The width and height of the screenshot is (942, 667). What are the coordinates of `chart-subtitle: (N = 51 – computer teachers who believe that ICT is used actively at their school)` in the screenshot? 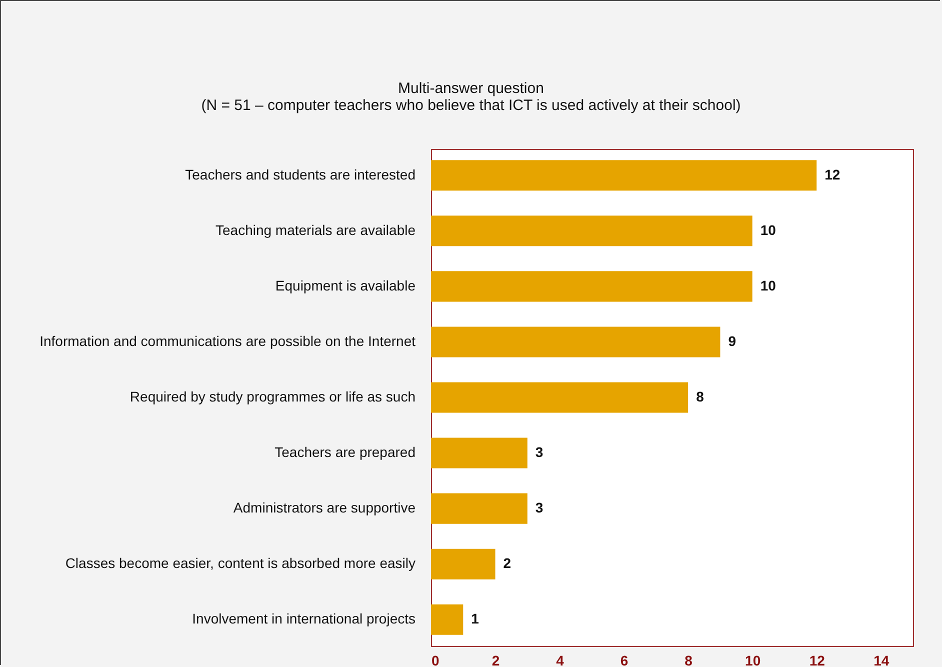 It's located at (471, 105).